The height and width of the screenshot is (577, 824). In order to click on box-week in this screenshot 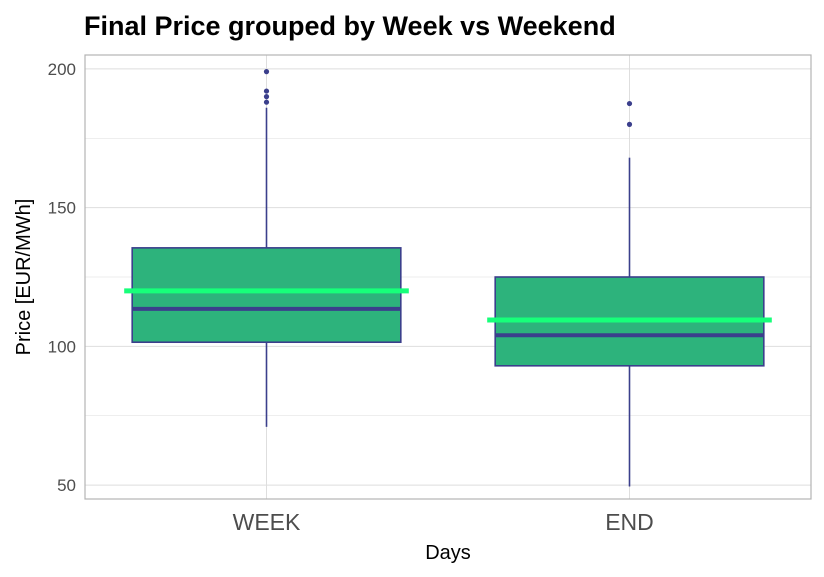, I will do `click(266, 295)`.